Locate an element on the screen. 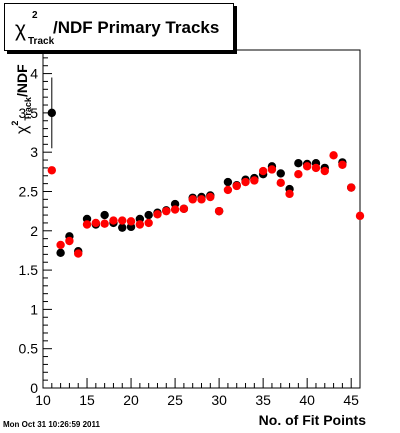  y-label-sub: Track is located at coordinates (27, 109).